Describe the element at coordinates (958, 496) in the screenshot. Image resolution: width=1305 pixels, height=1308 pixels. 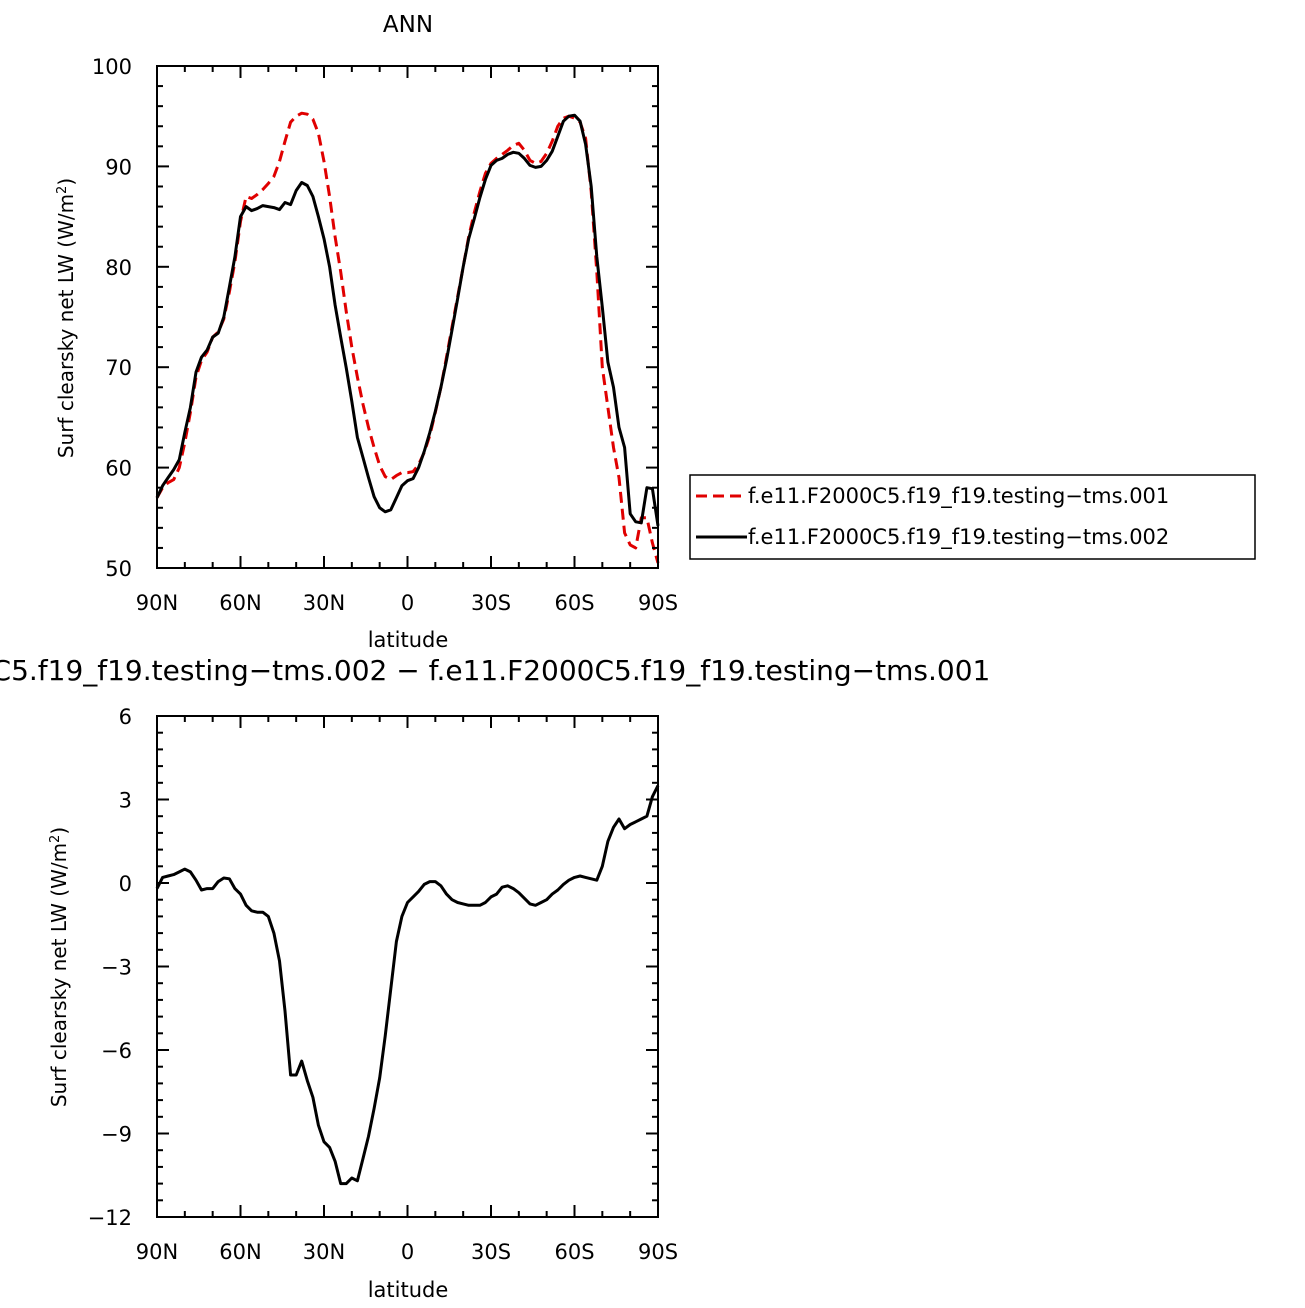
I see `legend-label-series-1: f.e11.F2000C5.f19_f19.testing−tms.001` at that location.